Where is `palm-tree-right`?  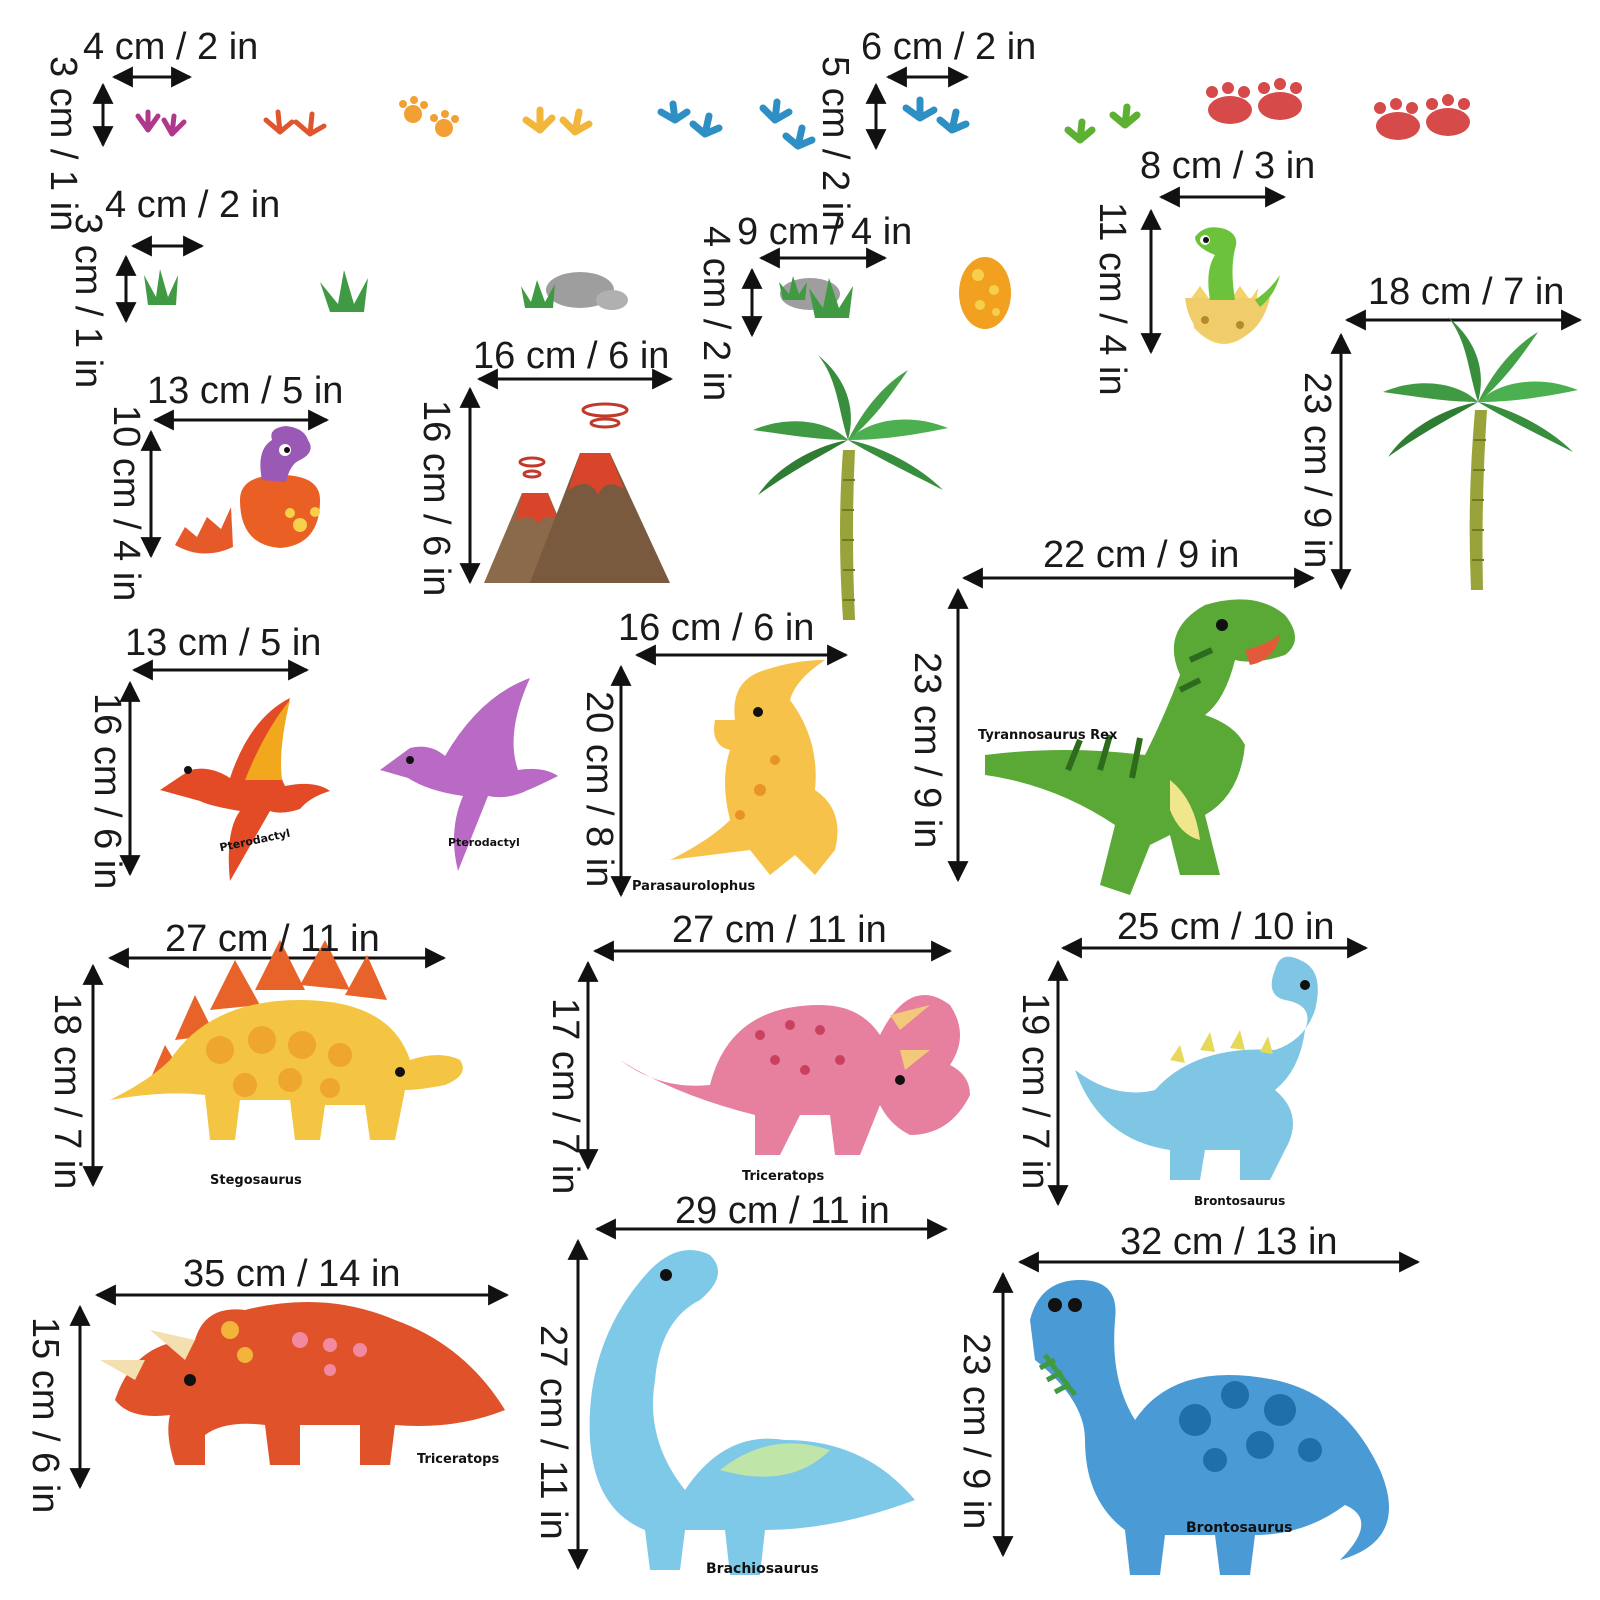 palm-tree-right is located at coordinates (1480, 453).